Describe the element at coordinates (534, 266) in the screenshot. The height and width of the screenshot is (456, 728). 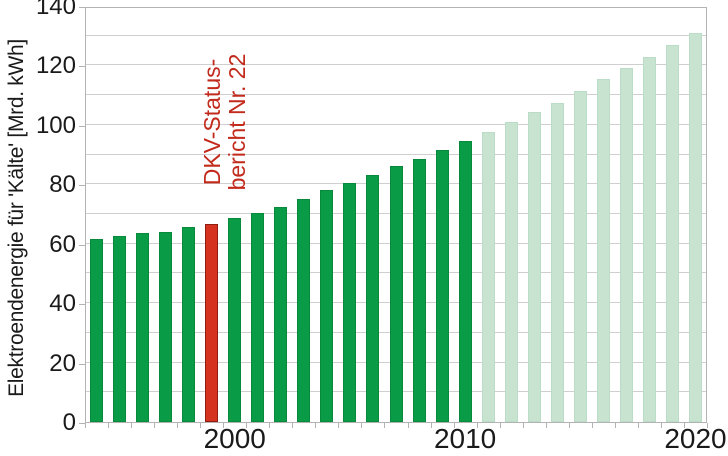
I see `bar-2013` at that location.